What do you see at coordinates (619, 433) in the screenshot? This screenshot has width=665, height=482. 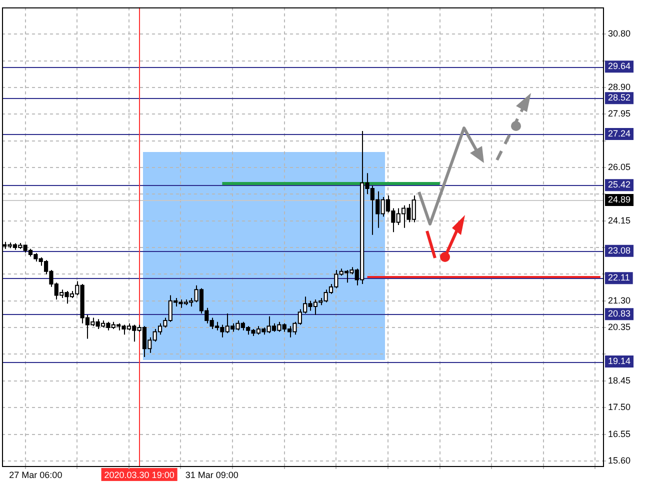 I see `y-tick-label: 16.55` at bounding box center [619, 433].